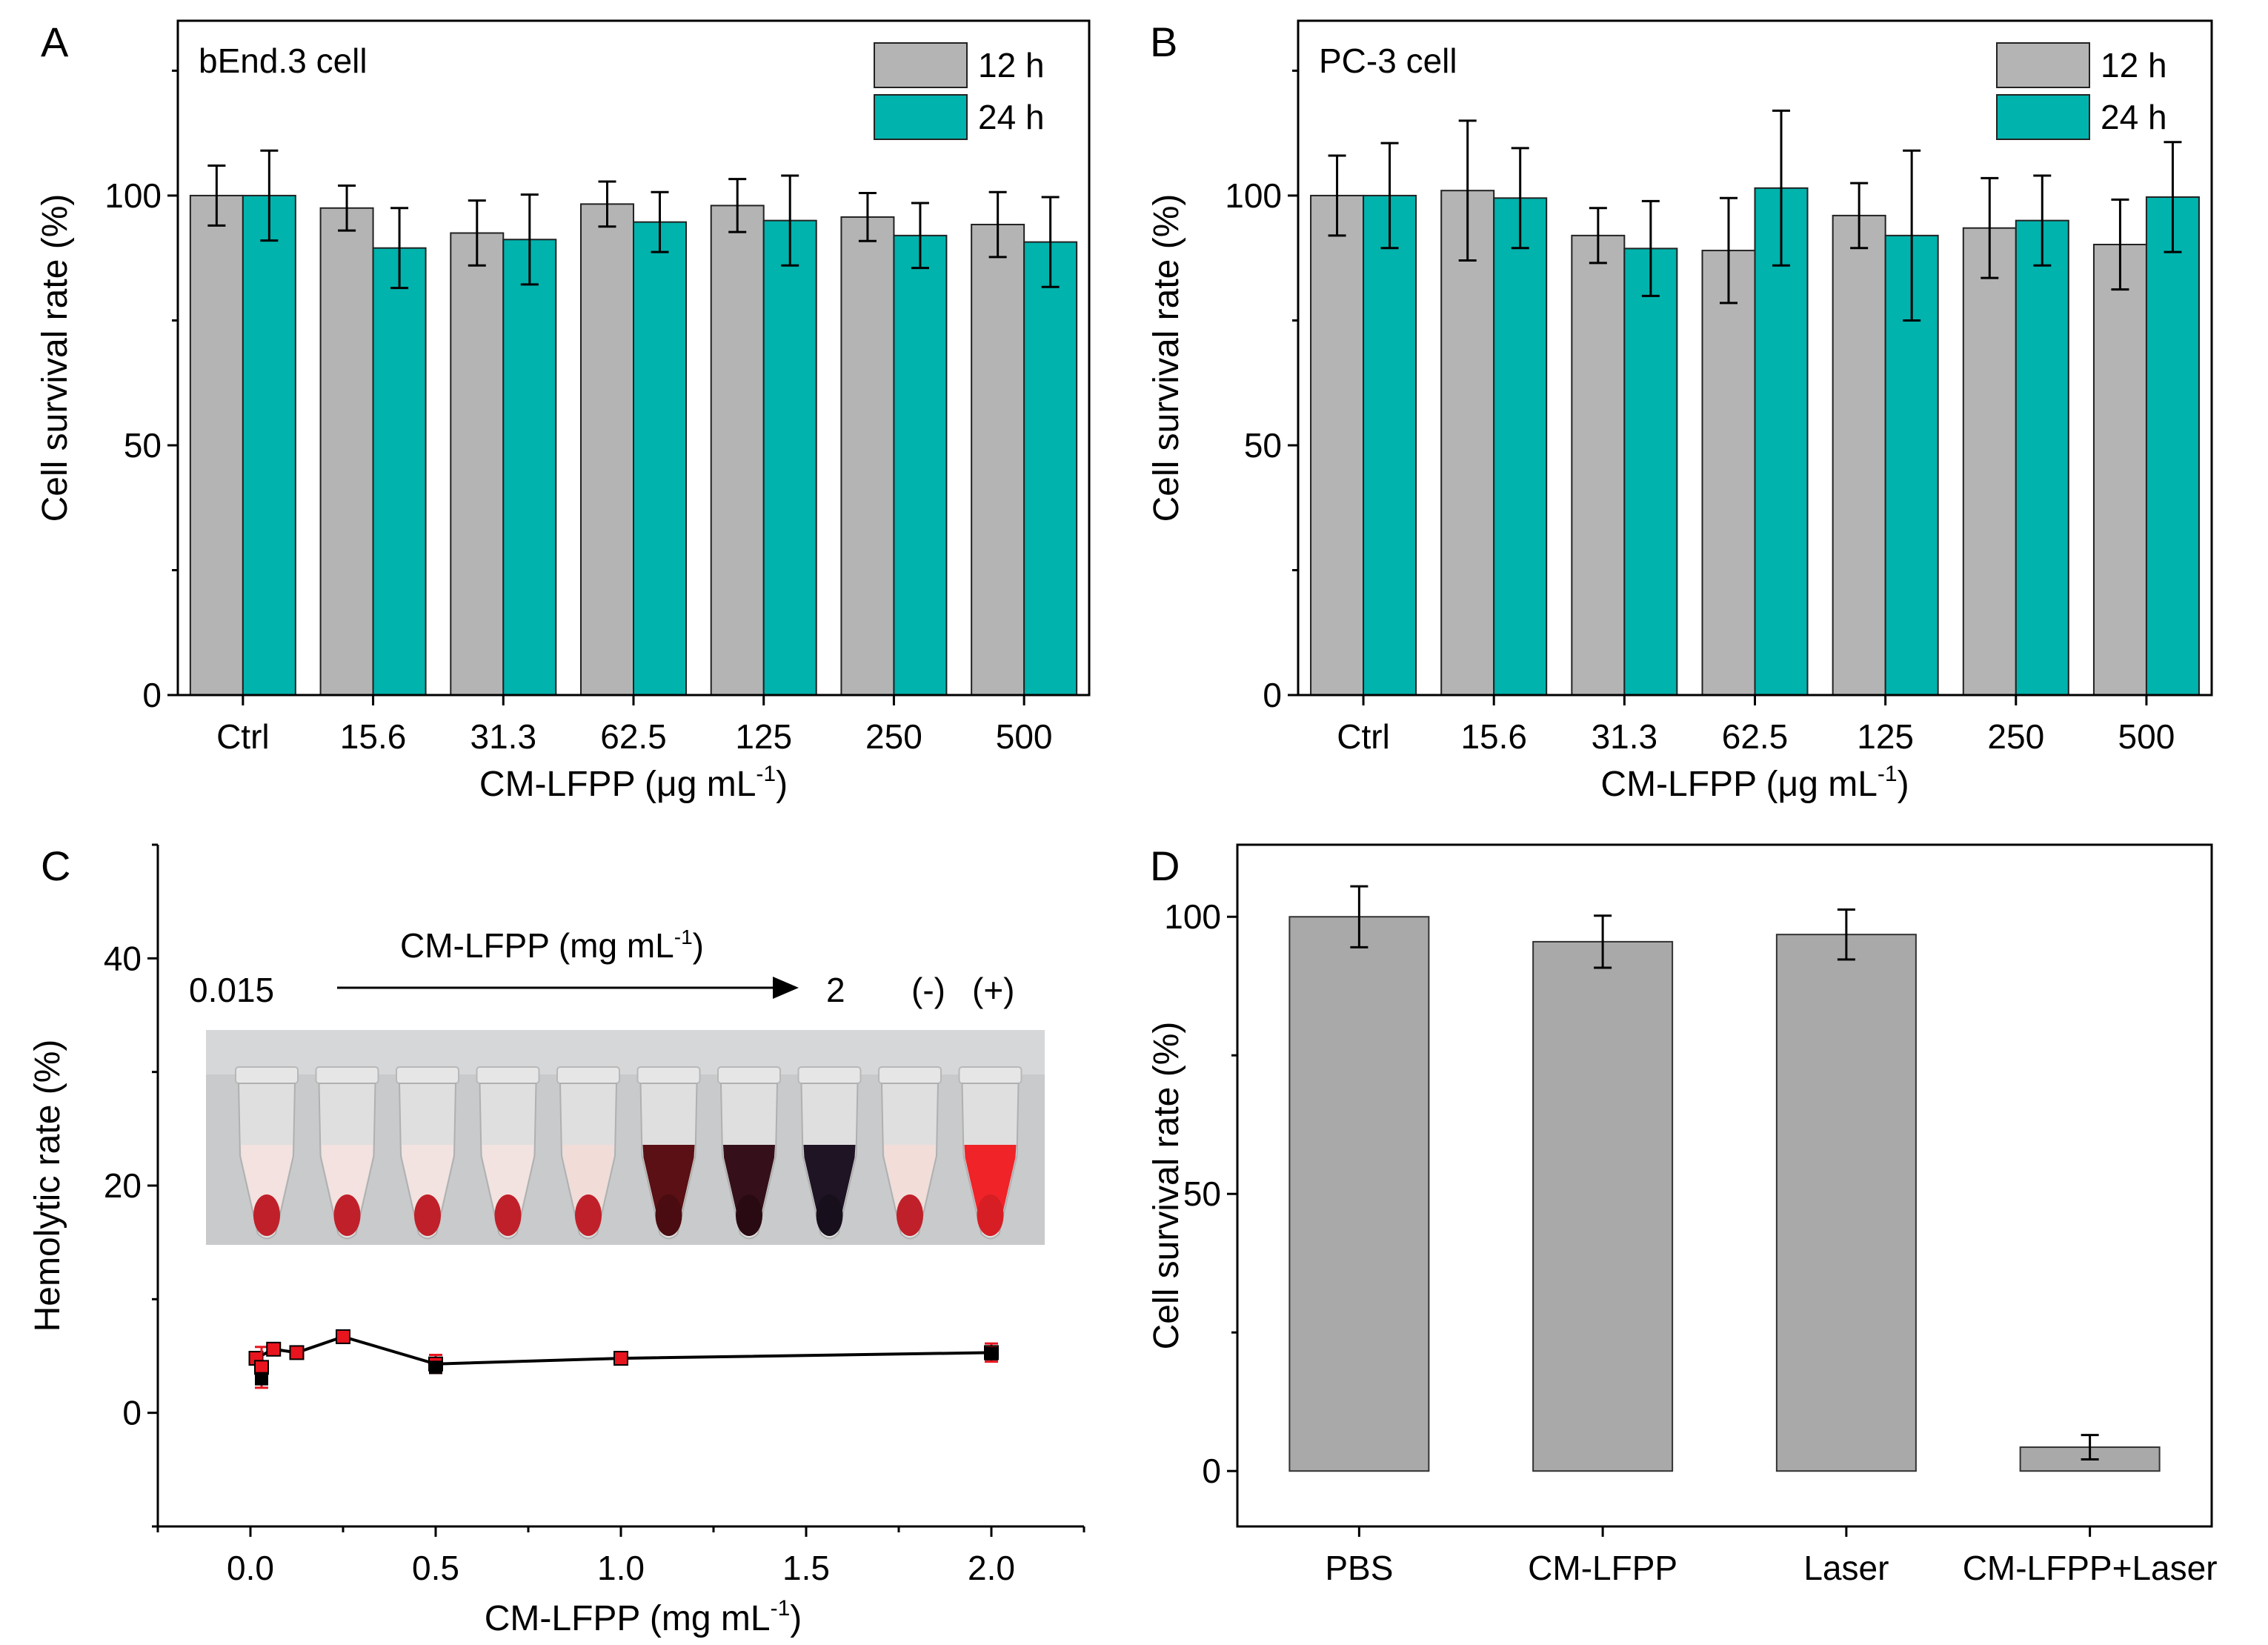  What do you see at coordinates (633, 736) in the screenshot?
I see `xtick-label-A-3: 62.5` at bounding box center [633, 736].